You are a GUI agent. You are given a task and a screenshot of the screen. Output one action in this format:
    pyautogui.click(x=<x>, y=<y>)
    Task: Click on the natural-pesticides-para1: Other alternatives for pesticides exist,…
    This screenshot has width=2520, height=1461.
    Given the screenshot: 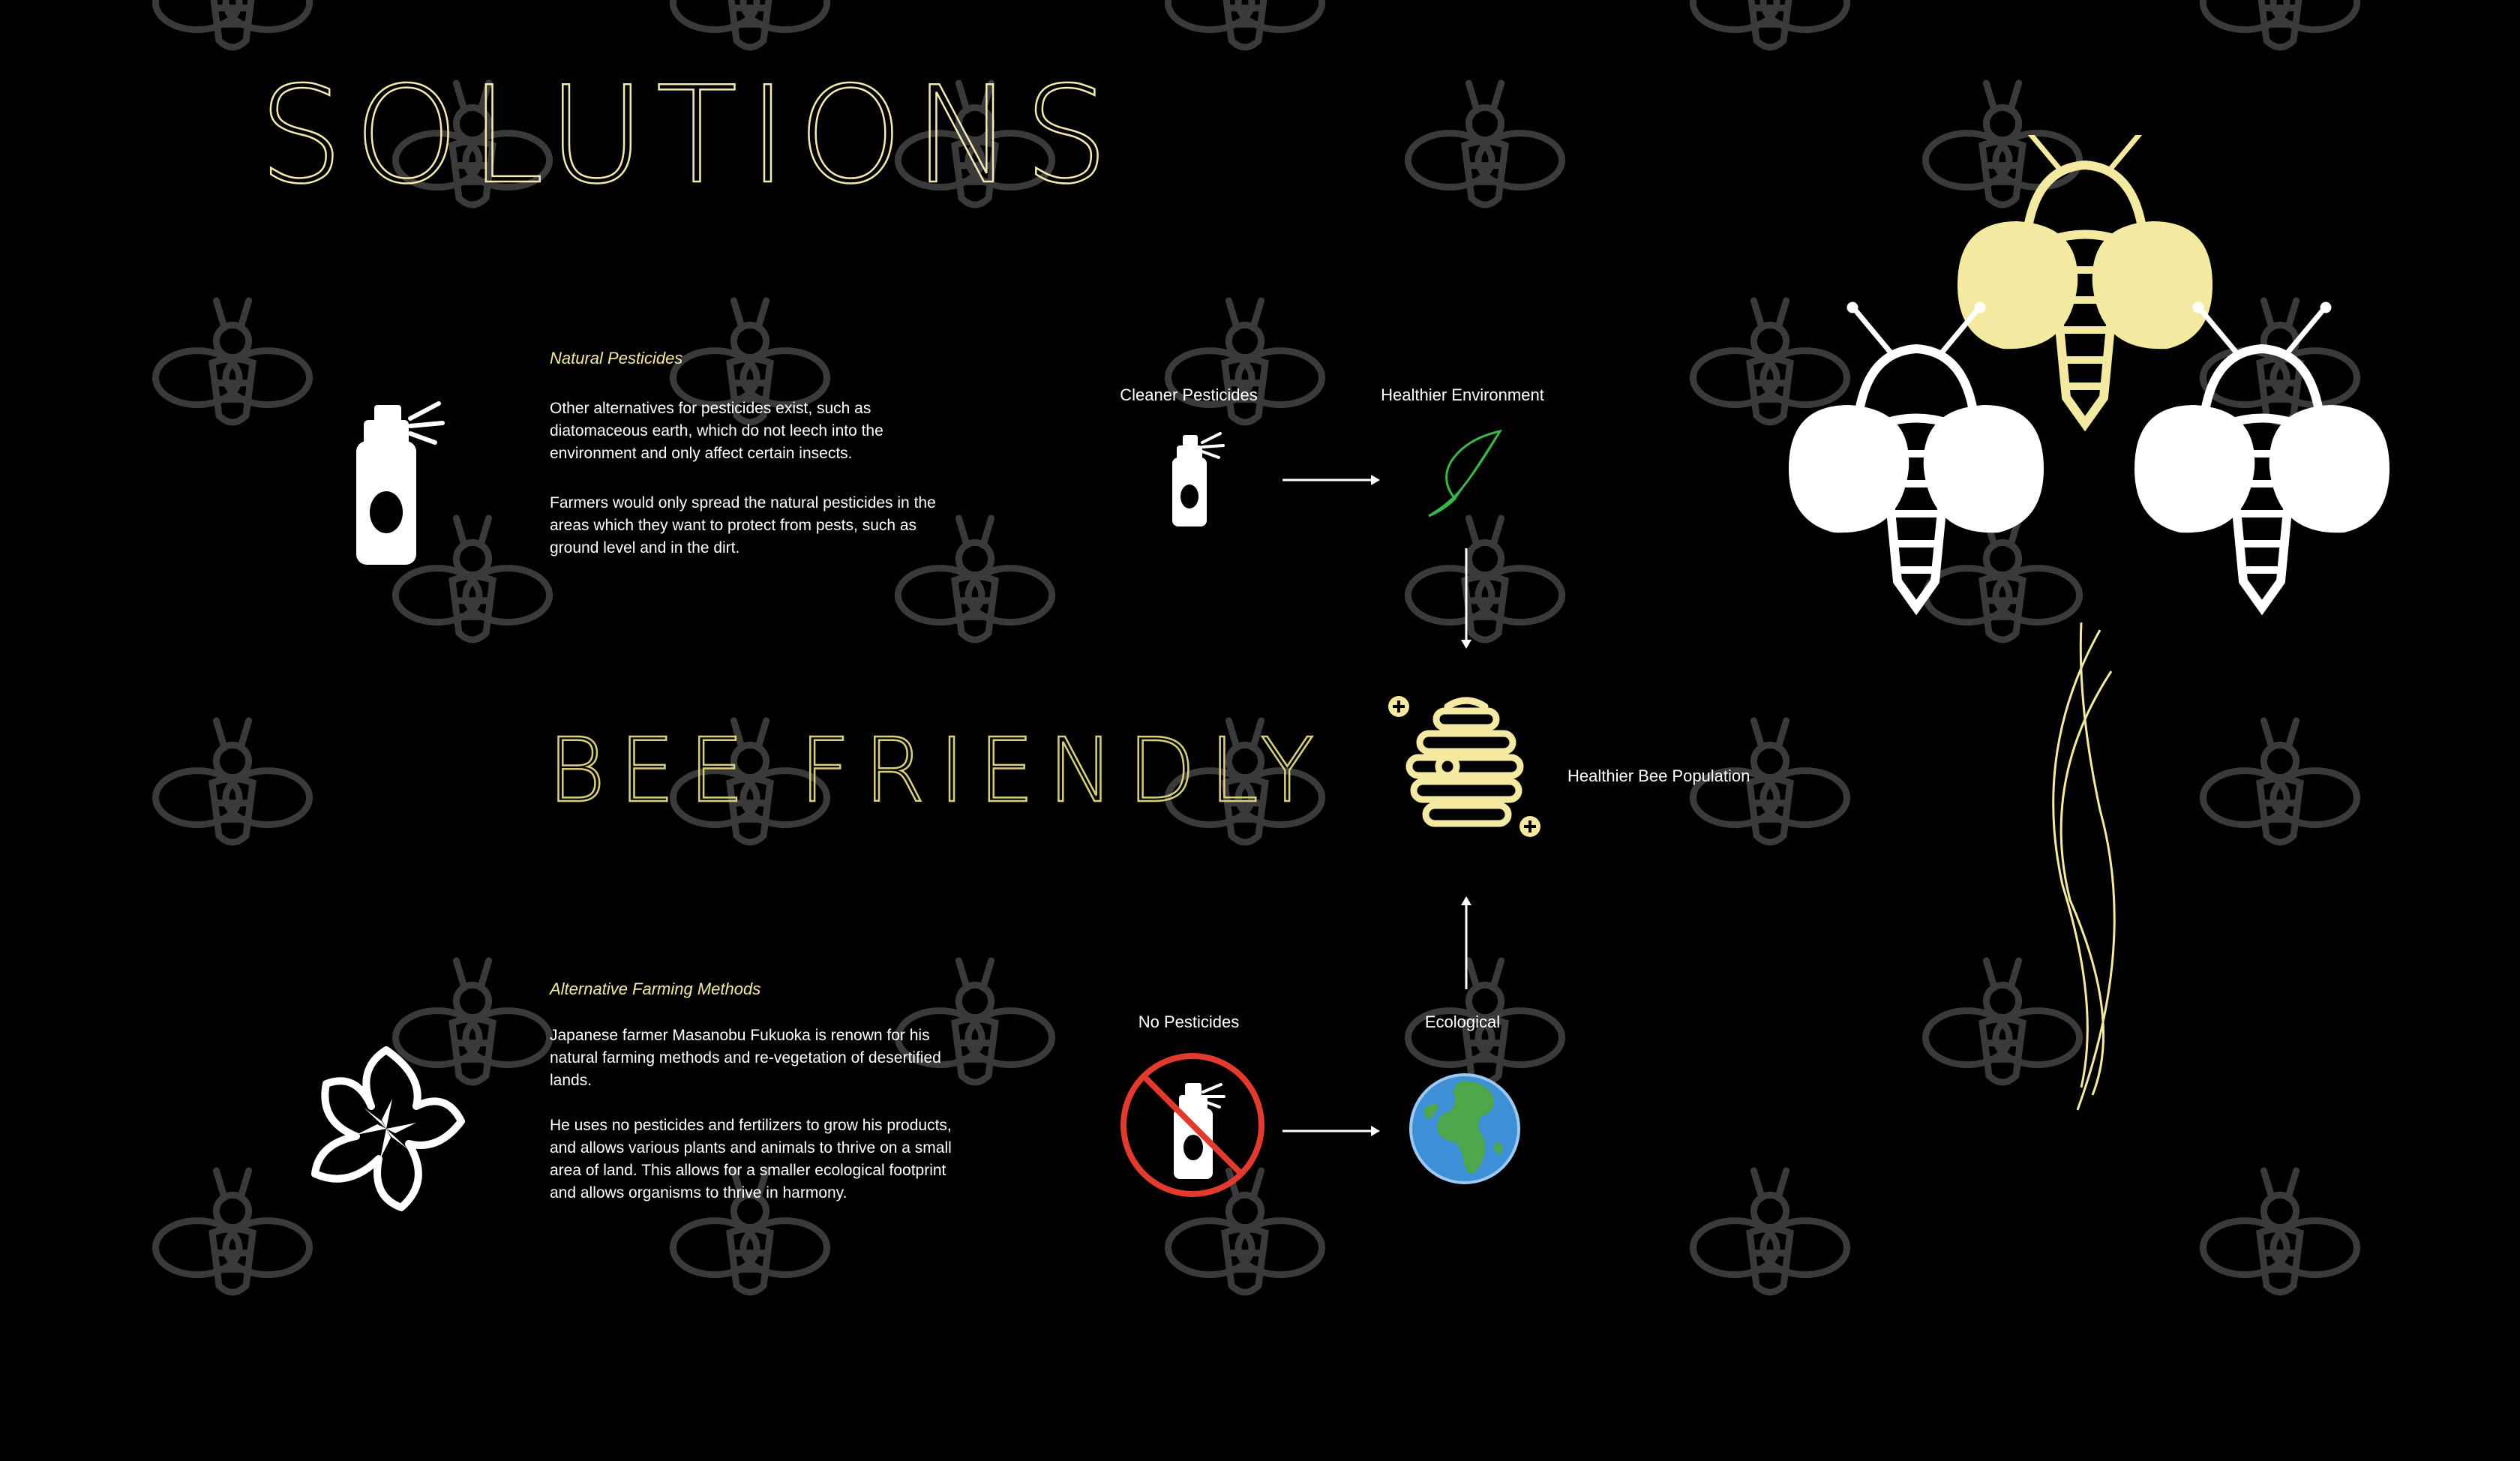 What is the action you would take?
    pyautogui.click(x=717, y=431)
    